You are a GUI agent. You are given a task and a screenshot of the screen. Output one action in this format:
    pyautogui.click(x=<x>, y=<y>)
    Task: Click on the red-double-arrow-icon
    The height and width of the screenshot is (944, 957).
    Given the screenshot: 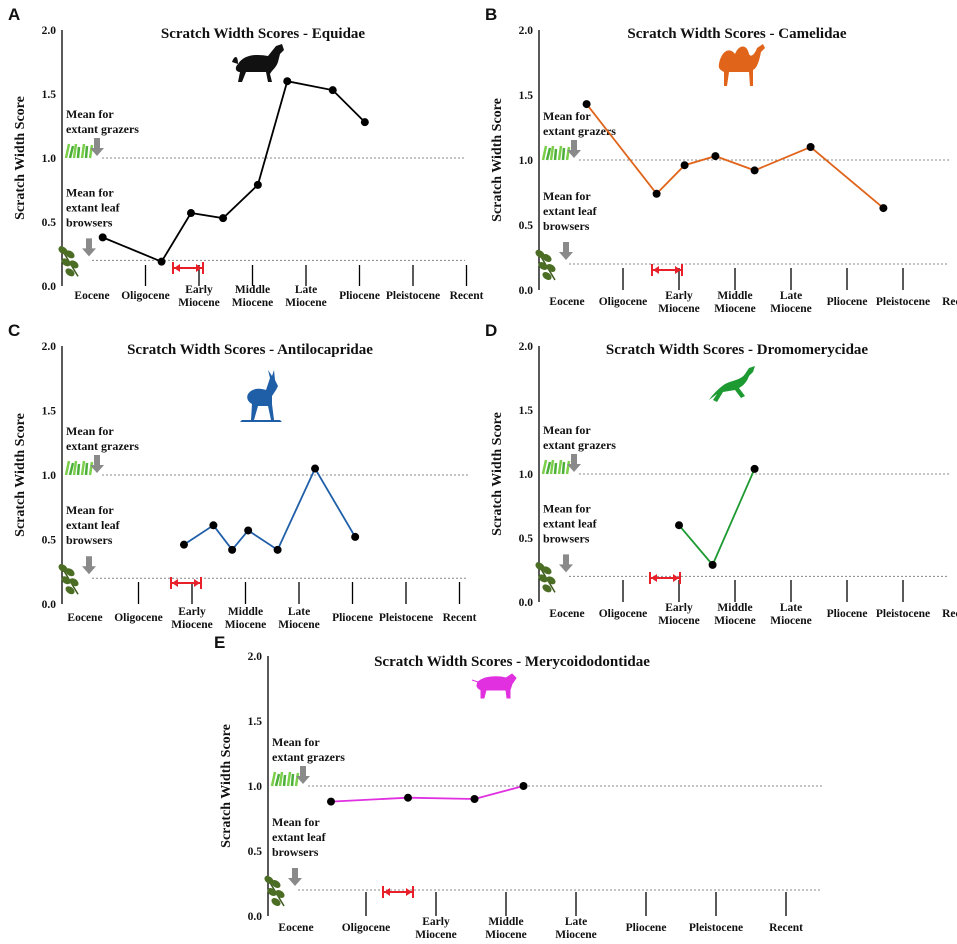 What is the action you would take?
    pyautogui.click(x=665, y=578)
    